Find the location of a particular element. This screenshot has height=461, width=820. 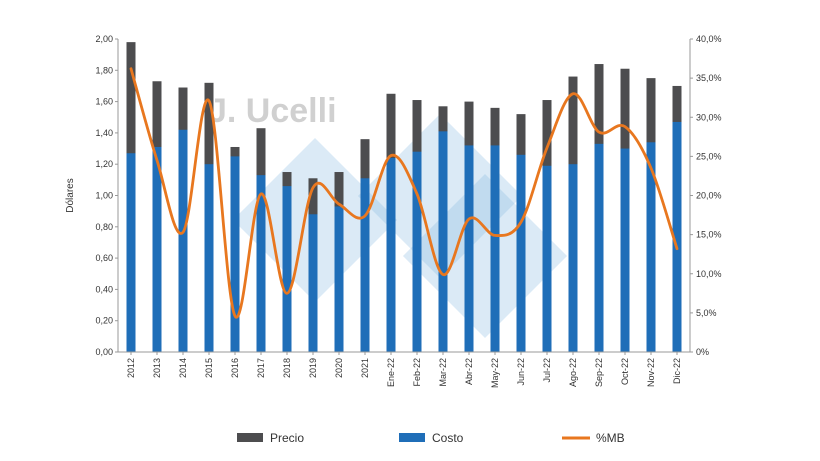

y2-tick-label: 20,0% is located at coordinates (709, 196).